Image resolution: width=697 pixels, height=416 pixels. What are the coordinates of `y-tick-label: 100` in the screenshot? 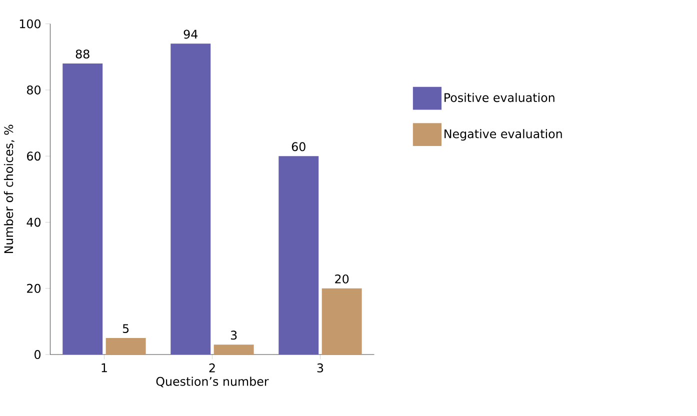 It's located at (30, 23).